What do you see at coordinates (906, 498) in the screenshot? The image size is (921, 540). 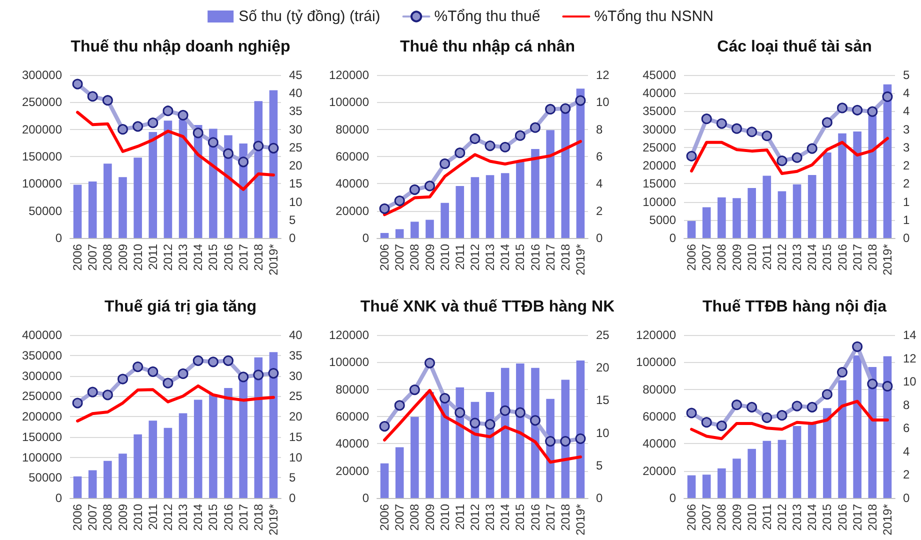 I see `y2-tick-label: 0` at bounding box center [906, 498].